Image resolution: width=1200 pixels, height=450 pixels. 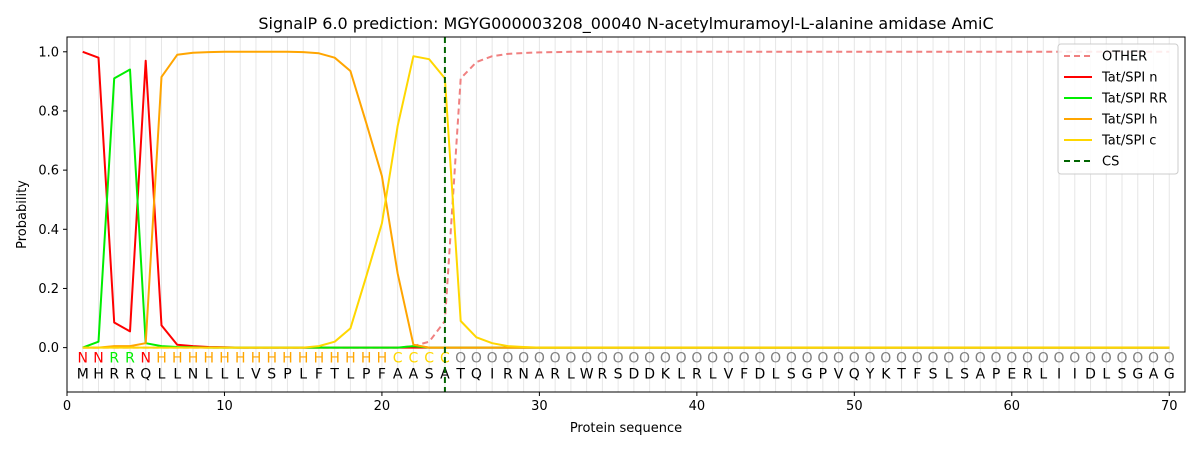 I want to click on y-tick-label: 0.6, so click(x=48, y=171).